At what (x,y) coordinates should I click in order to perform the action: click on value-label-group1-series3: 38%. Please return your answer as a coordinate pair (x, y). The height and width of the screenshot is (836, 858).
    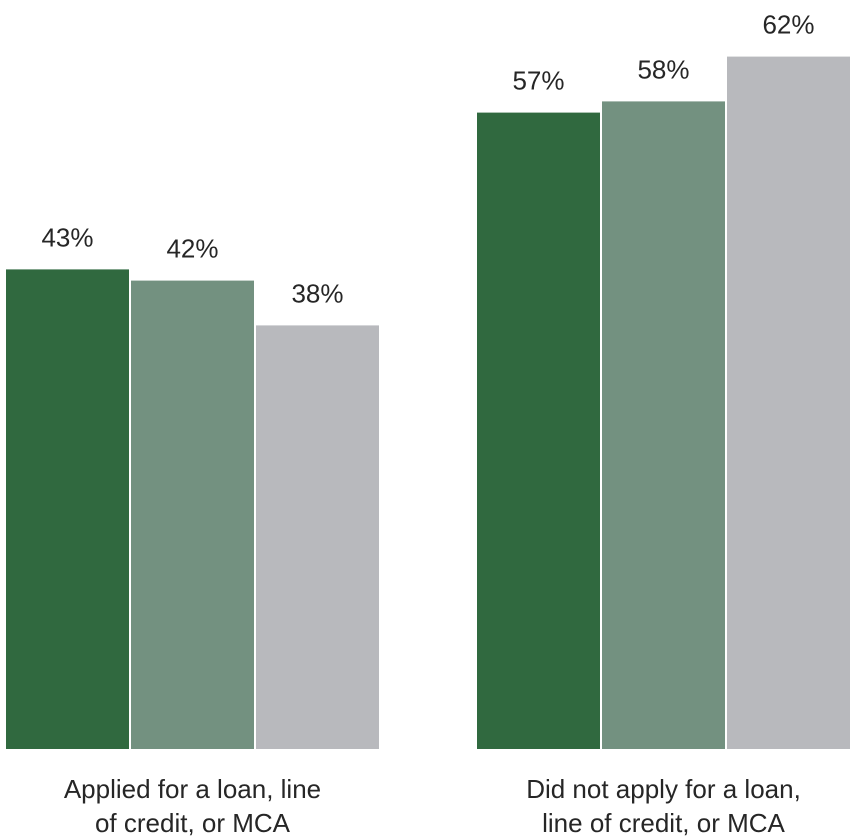
    Looking at the image, I should click on (317, 293).